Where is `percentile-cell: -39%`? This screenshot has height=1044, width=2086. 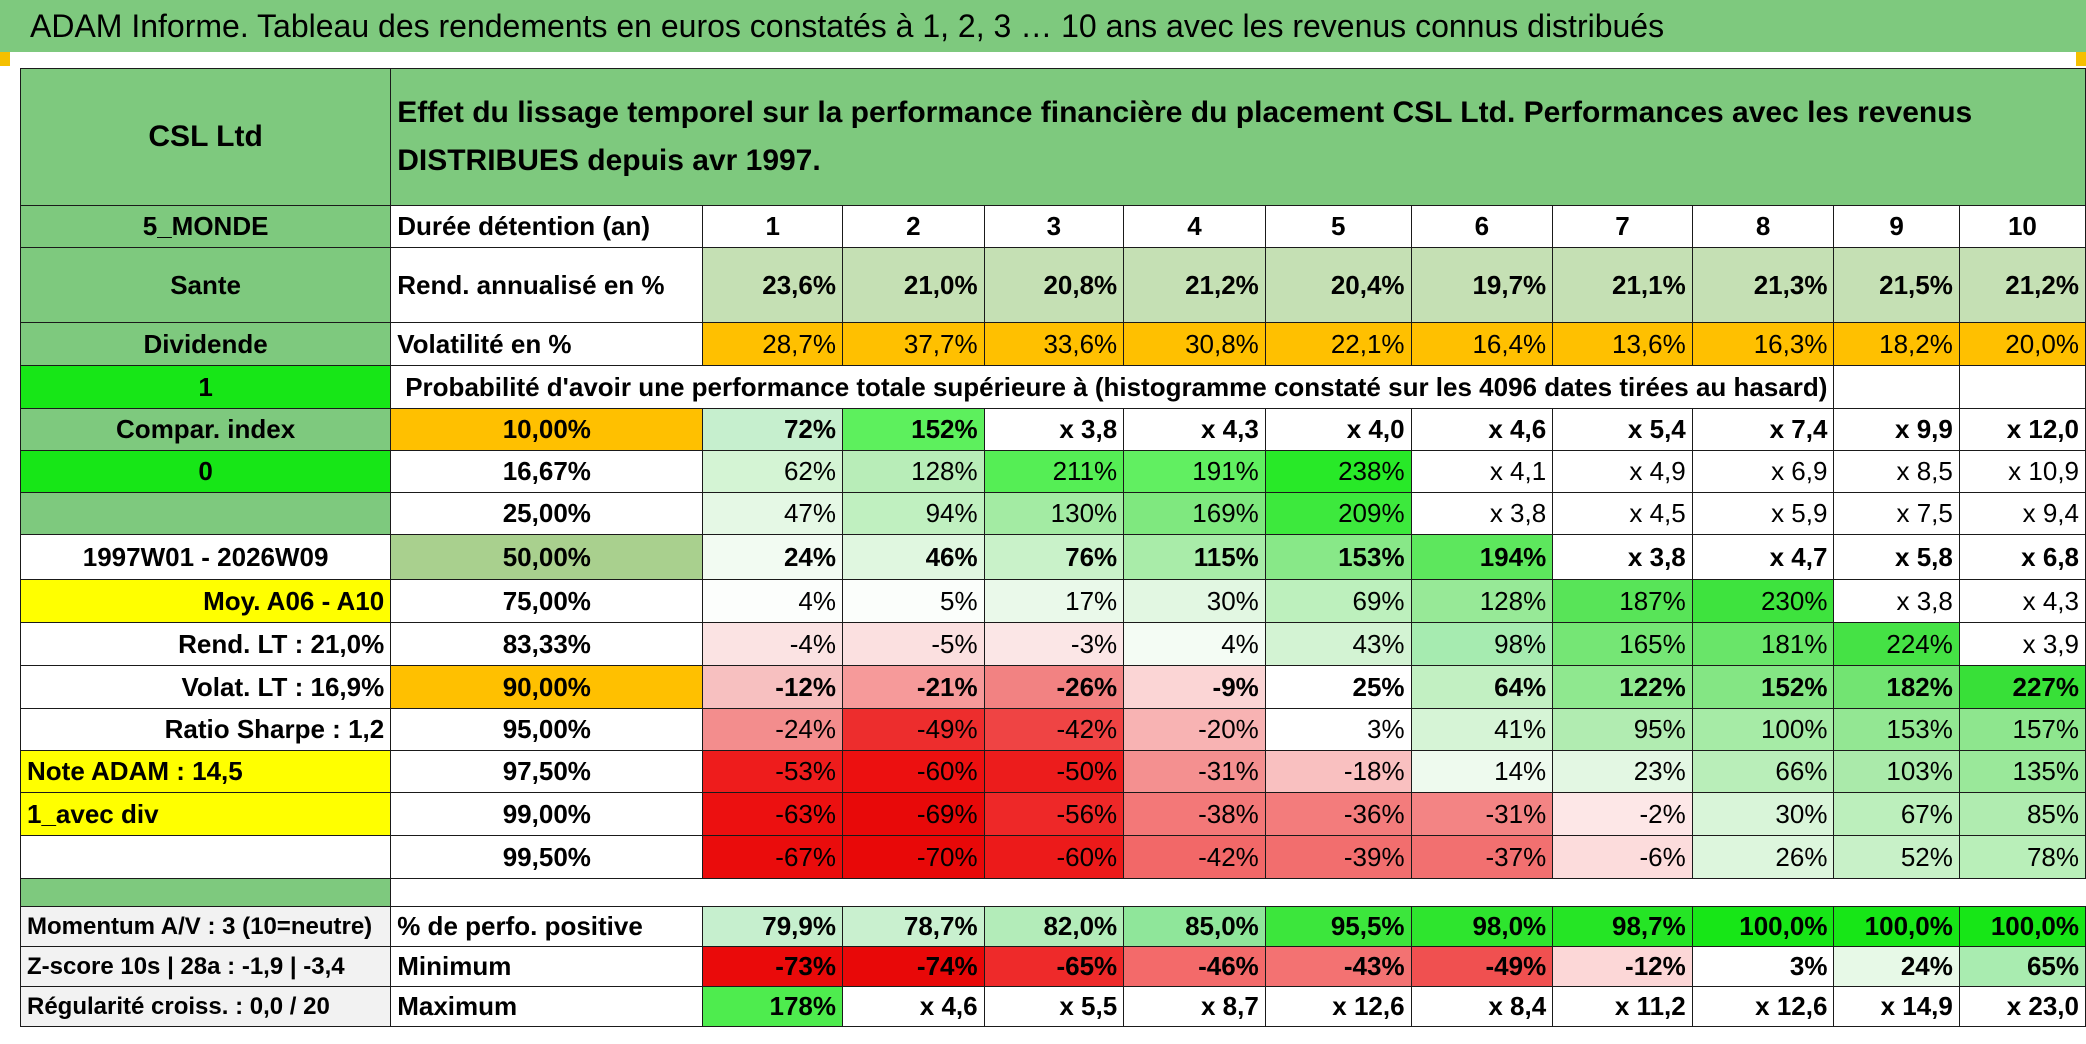 percentile-cell: -39% is located at coordinates (1338, 857).